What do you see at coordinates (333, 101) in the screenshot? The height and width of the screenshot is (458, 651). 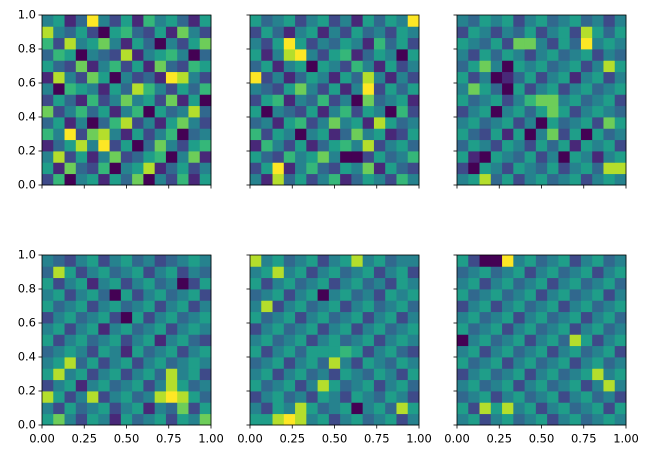 I see `subplot` at bounding box center [333, 101].